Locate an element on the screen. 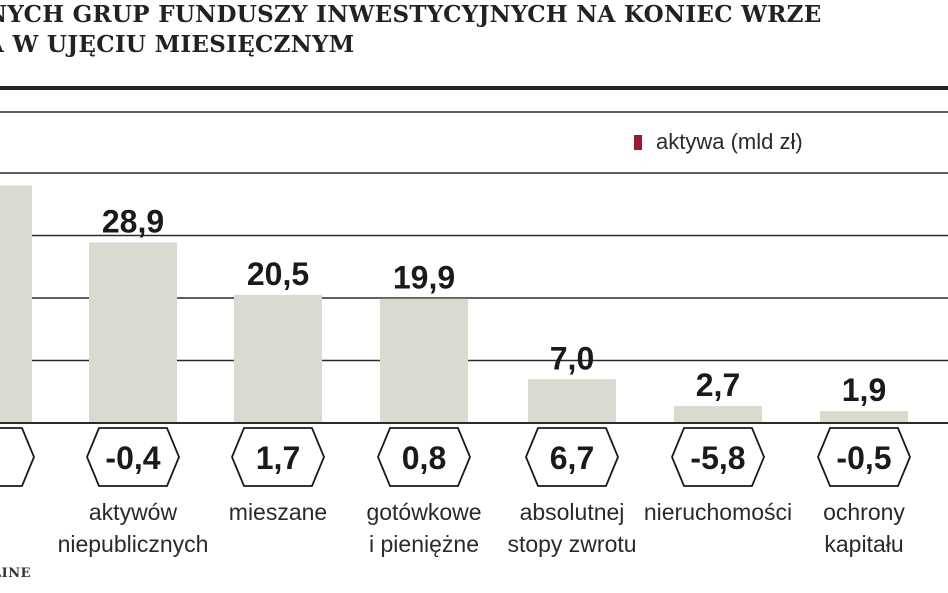 Image resolution: width=948 pixels, height=593 pixels. value-label-4: 7,0 is located at coordinates (572, 358).